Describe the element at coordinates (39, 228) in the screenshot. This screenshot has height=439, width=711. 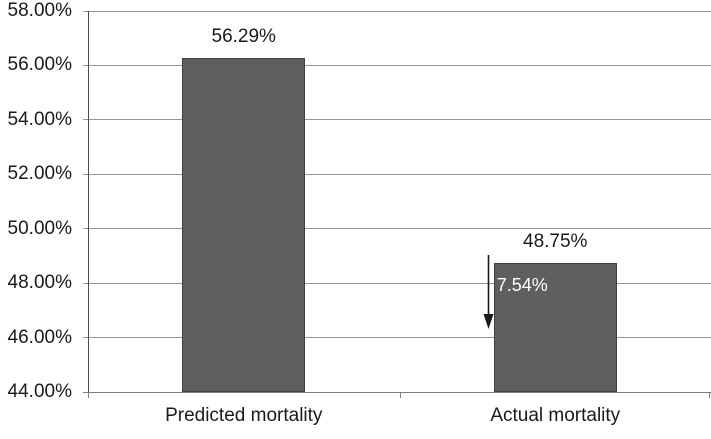
I see `y-tick-label: 50.00%` at that location.